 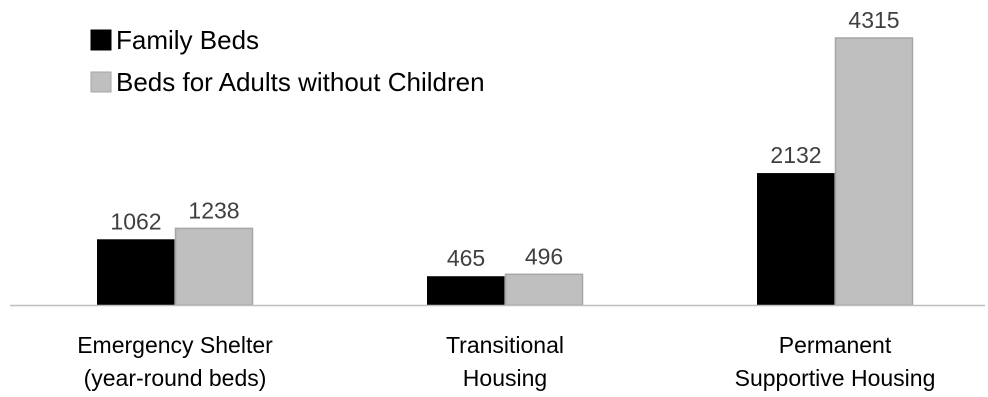 What do you see at coordinates (300, 82) in the screenshot?
I see `legend-label-beds-for-adults-without-children: Beds for Adults without Children` at bounding box center [300, 82].